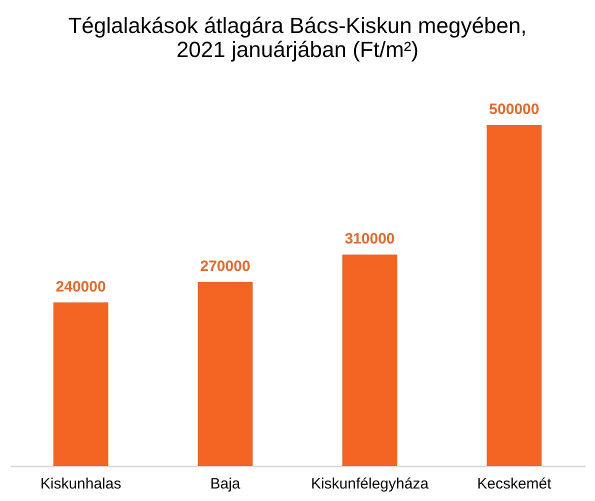 The height and width of the screenshot is (501, 595). I want to click on chart-title: Téglalakások átlagára Bács-Kiskun megyében, 2021 januárjában (Ft/m²), so click(297, 37).